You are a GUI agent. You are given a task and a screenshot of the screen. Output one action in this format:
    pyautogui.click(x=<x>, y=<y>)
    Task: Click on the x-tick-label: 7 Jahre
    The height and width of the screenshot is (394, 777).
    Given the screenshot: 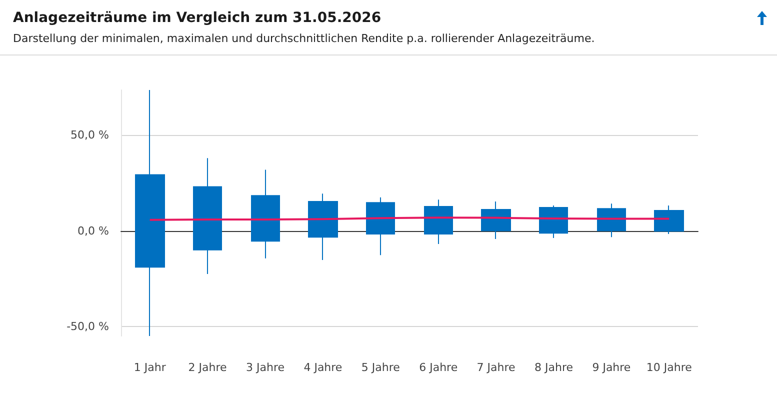 What is the action you would take?
    pyautogui.click(x=496, y=367)
    